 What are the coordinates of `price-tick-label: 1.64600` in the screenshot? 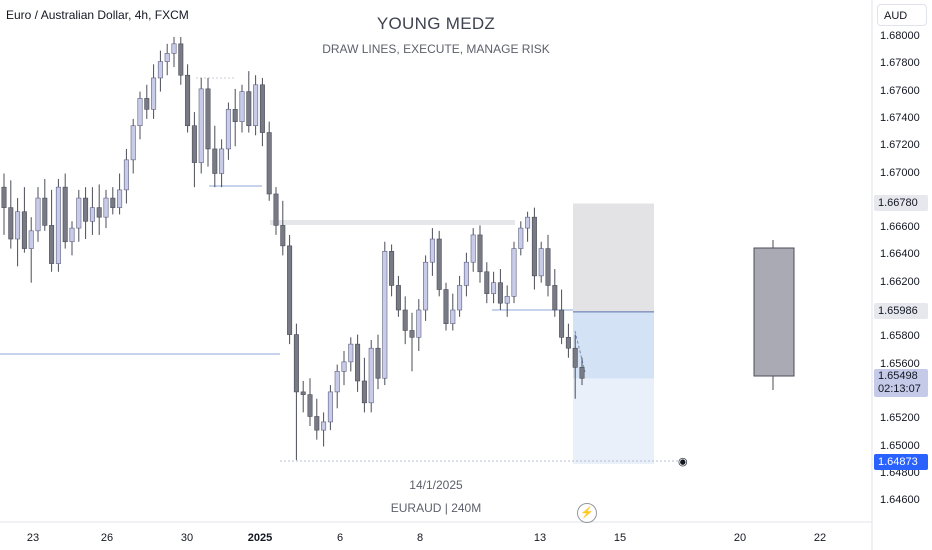 It's located at (900, 500).